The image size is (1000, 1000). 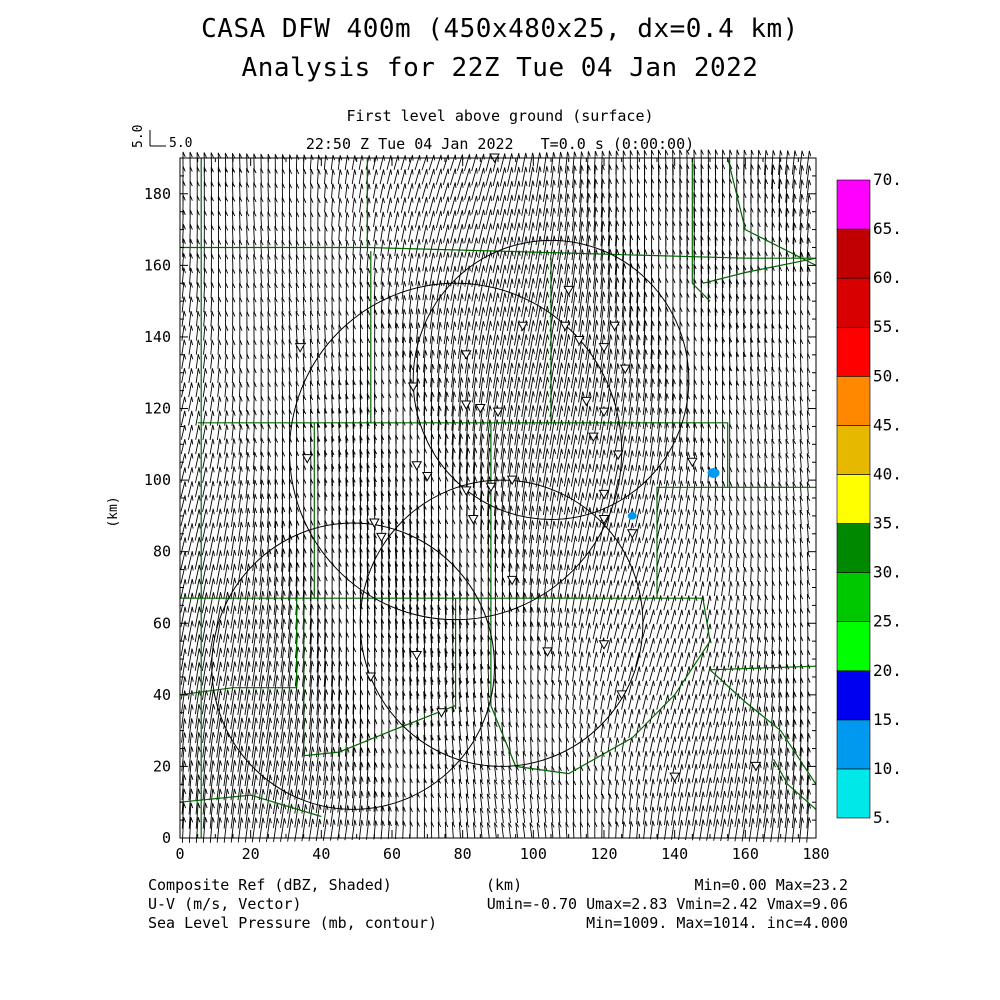 I want to click on footer-field-3: Sea Level Pressure (mb, contour), so click(x=292, y=923).